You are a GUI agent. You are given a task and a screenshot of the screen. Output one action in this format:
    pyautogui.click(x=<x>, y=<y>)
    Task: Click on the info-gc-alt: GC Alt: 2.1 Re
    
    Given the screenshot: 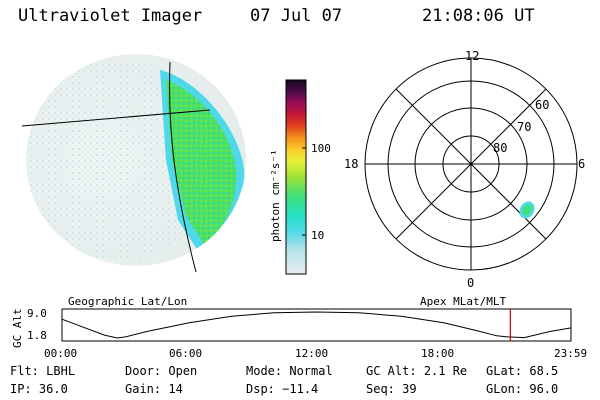 What is the action you would take?
    pyautogui.click(x=417, y=371)
    